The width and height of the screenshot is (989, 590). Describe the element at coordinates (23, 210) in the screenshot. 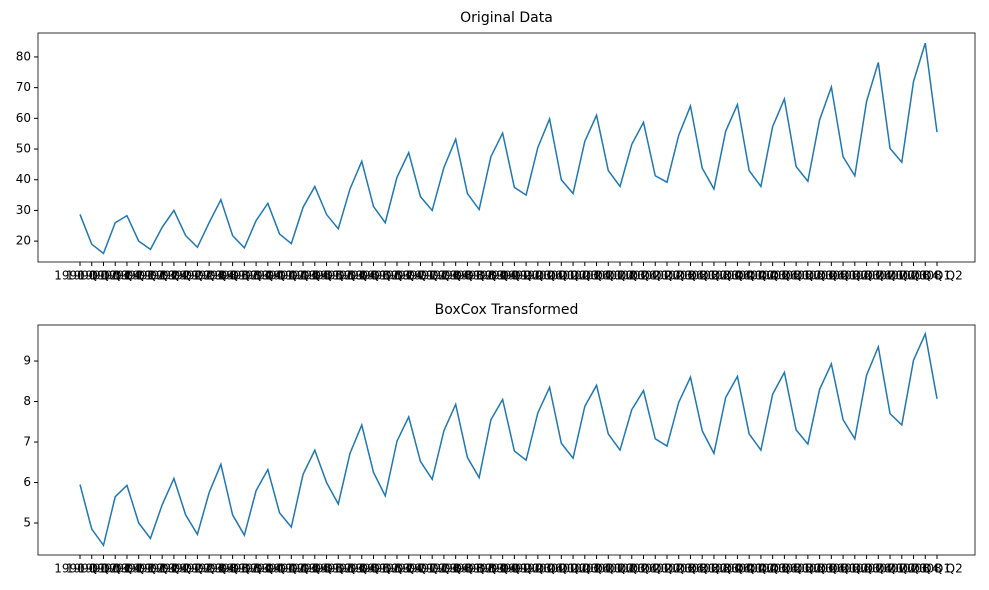

I see `y-tick-label: 30` at that location.